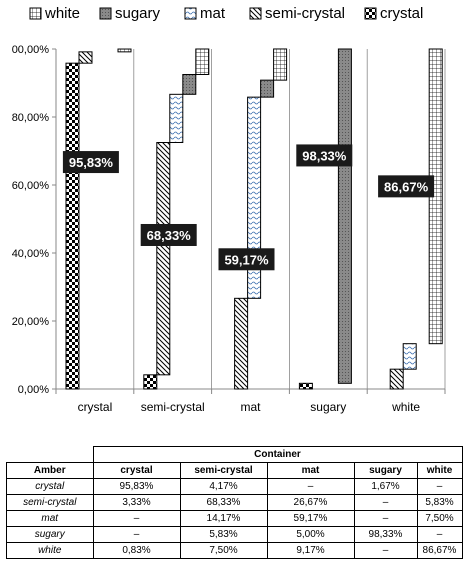 This screenshot has height=582, width=464. Describe the element at coordinates (385, 470) in the screenshot. I see `table-column-header: sugary` at that location.